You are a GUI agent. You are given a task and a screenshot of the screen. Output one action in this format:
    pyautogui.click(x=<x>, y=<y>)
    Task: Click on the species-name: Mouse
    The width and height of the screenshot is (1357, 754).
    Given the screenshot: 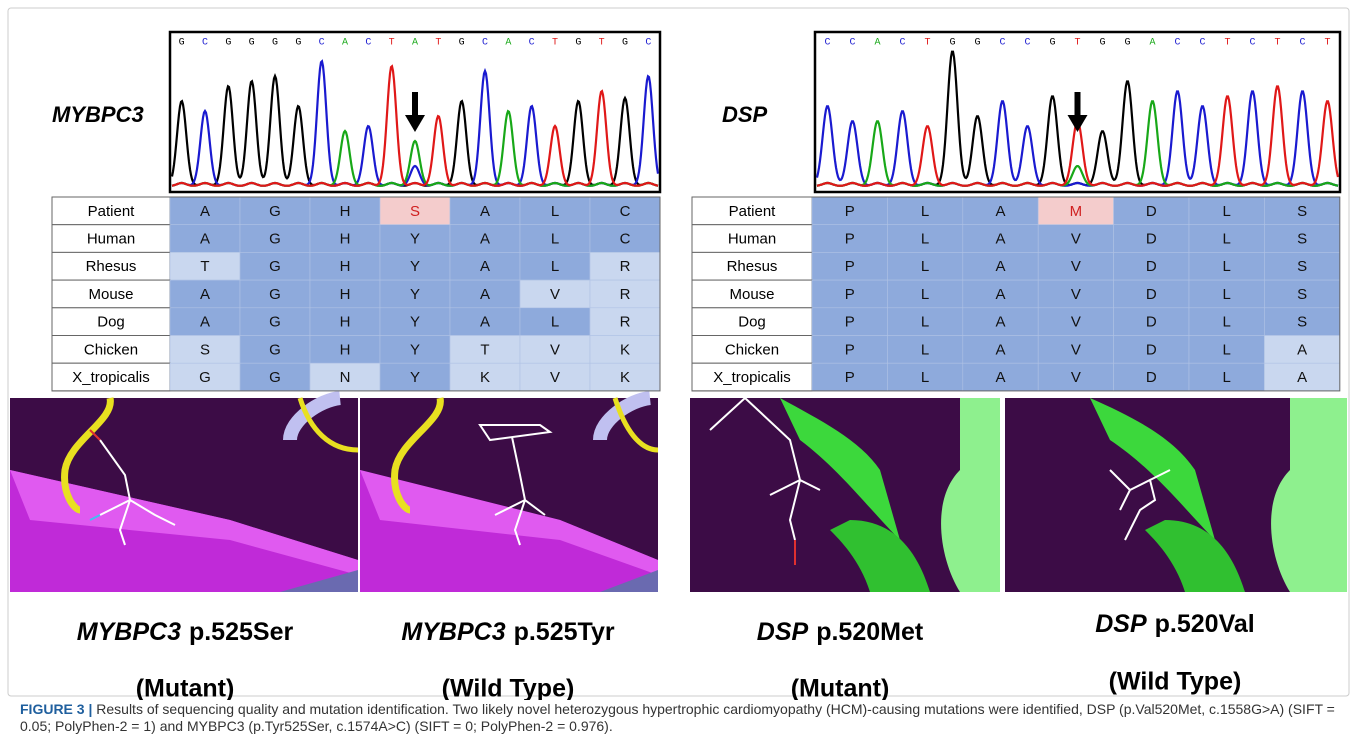 What is the action you would take?
    pyautogui.click(x=110, y=294)
    